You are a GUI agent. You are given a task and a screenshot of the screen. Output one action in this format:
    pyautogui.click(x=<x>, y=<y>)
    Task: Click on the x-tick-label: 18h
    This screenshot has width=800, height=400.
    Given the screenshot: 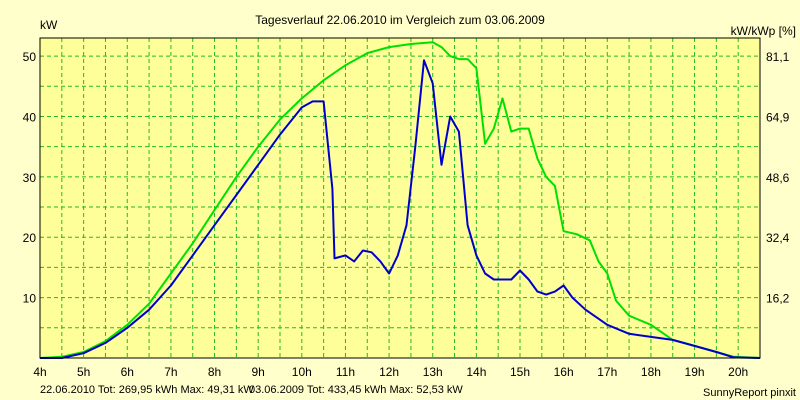 What is the action you would take?
    pyautogui.click(x=651, y=372)
    